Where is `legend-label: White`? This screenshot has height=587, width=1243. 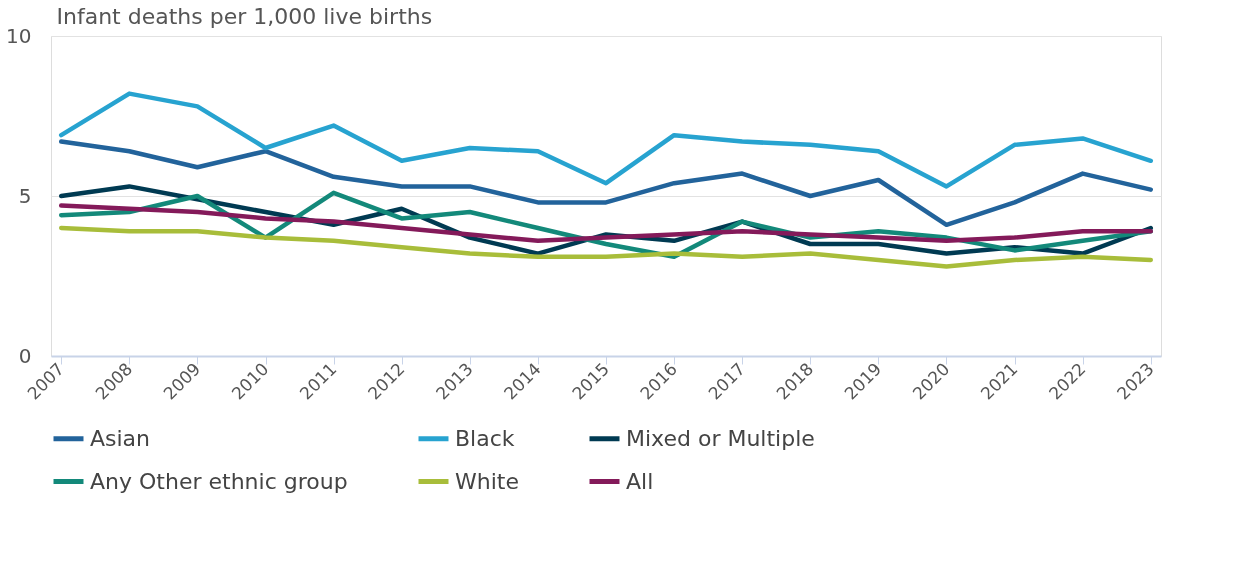
legend-label: White is located at coordinates (487, 481).